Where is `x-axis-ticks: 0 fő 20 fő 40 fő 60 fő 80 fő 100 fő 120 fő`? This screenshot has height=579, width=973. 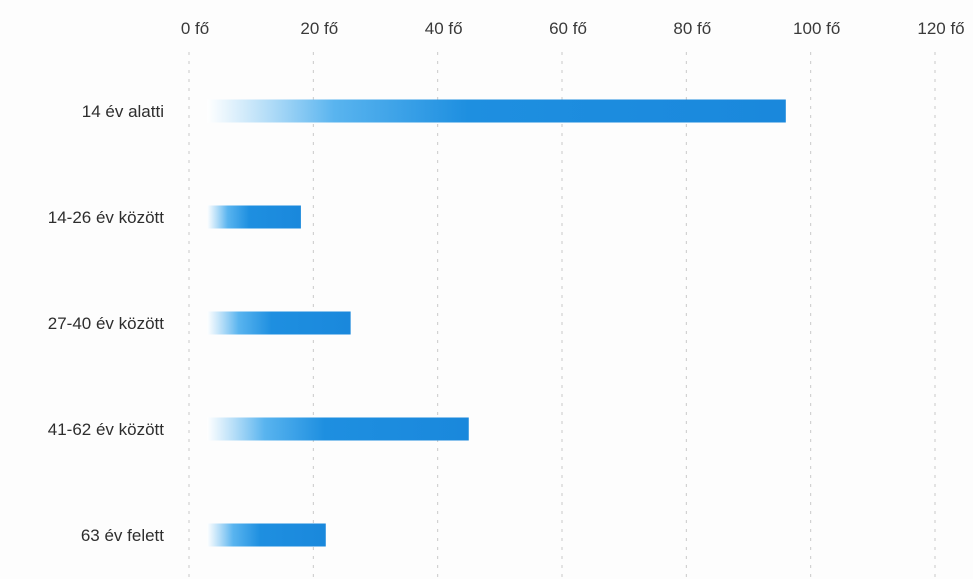 x-axis-ticks: 0 fő 20 fő 40 fő 60 fő 80 fő 100 fő 120 fő is located at coordinates (573, 28).